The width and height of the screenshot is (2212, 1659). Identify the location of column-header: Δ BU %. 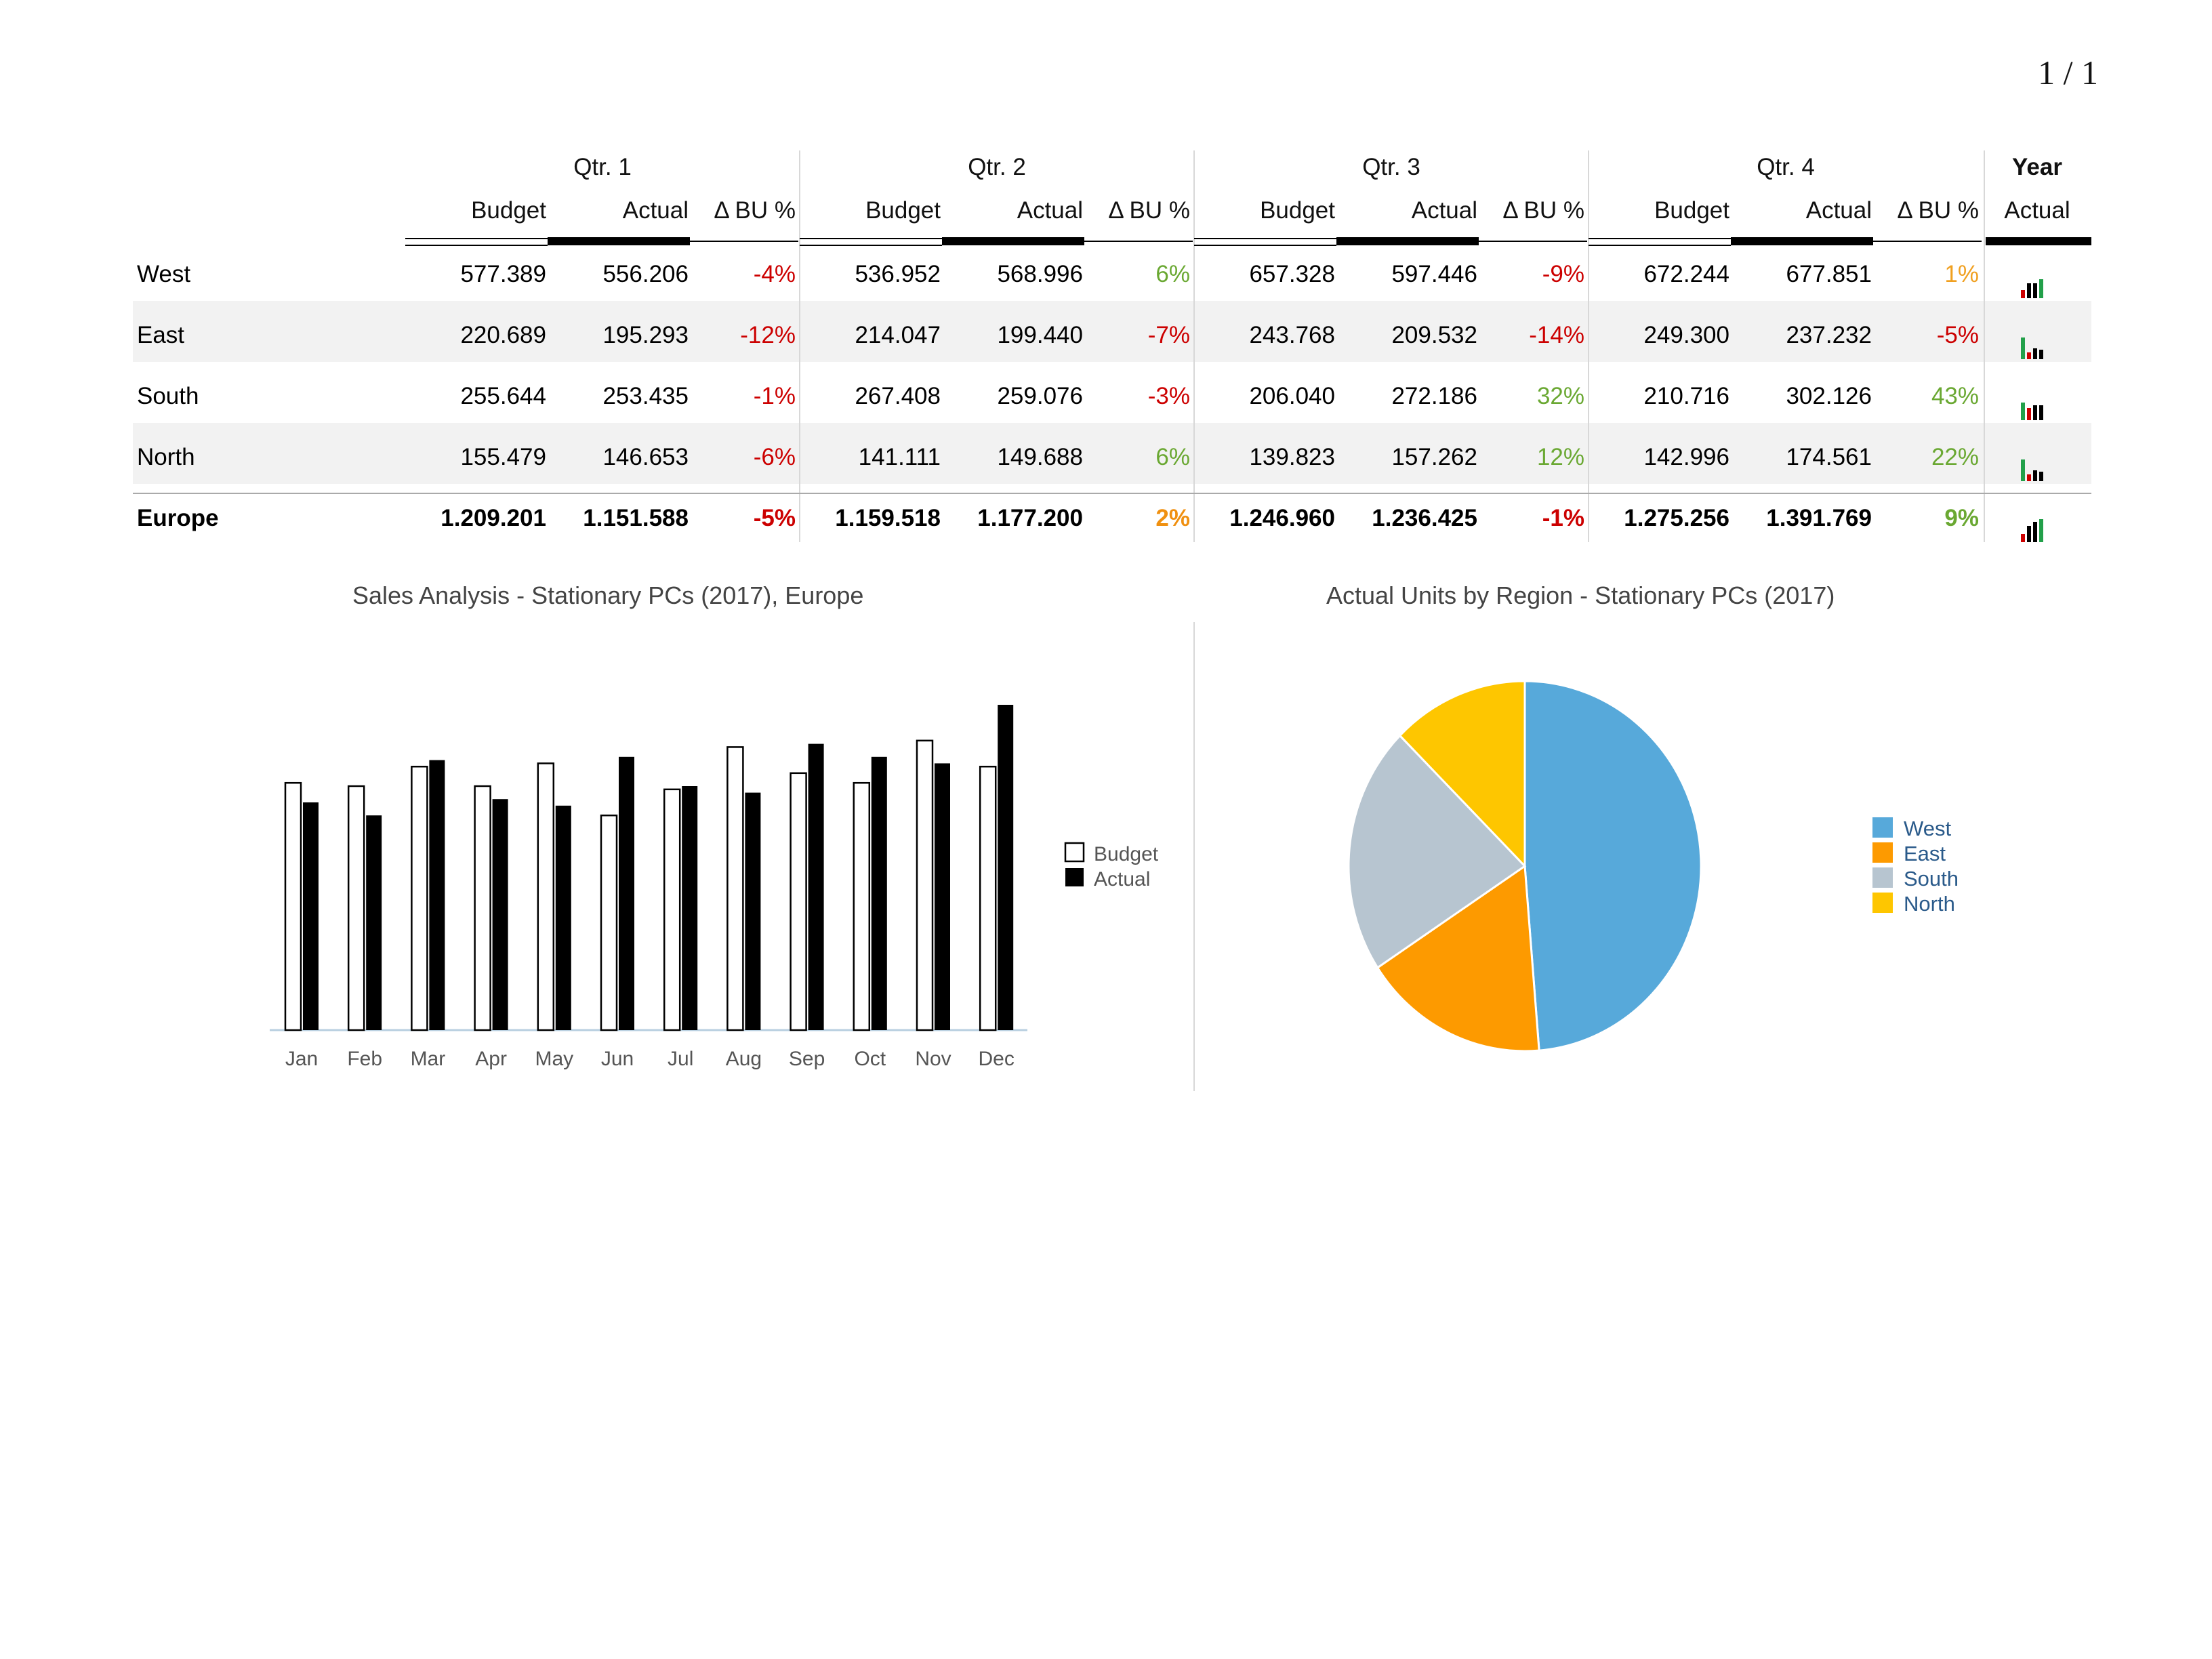
(755, 211).